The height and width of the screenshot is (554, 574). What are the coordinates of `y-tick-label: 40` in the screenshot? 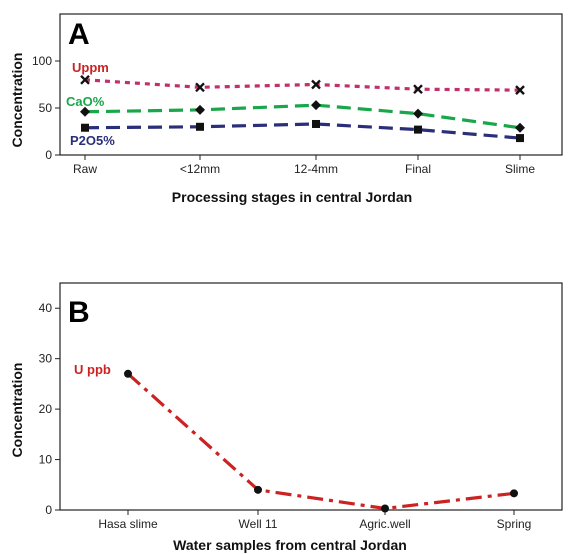 It's located at (46, 308).